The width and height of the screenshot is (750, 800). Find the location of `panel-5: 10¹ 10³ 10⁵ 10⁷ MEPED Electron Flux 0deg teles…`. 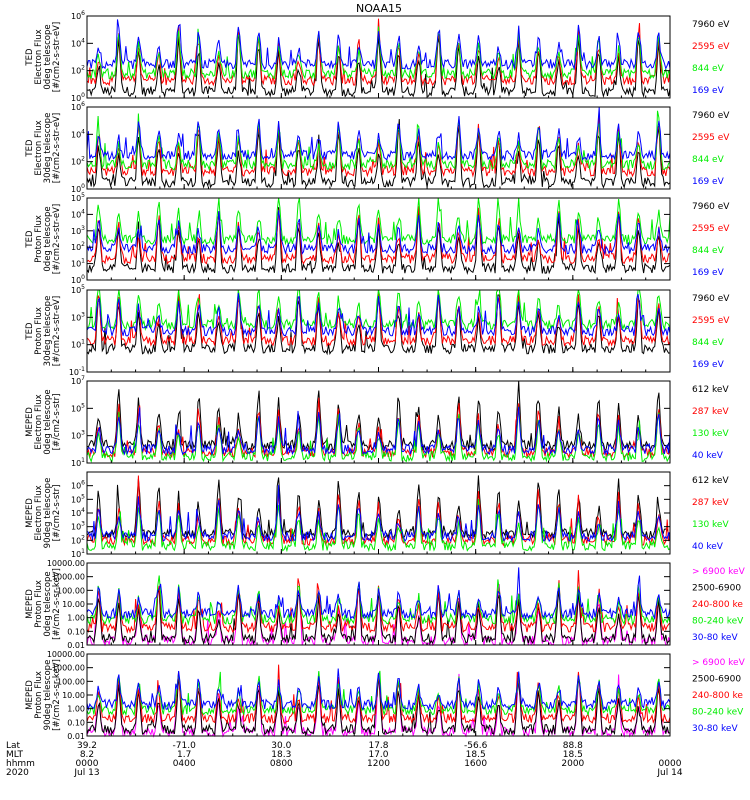

panel-5: 10¹ 10³ 10⁵ 10⁷ MEPED Electron Flux 0deg teles… is located at coordinates (377, 421).